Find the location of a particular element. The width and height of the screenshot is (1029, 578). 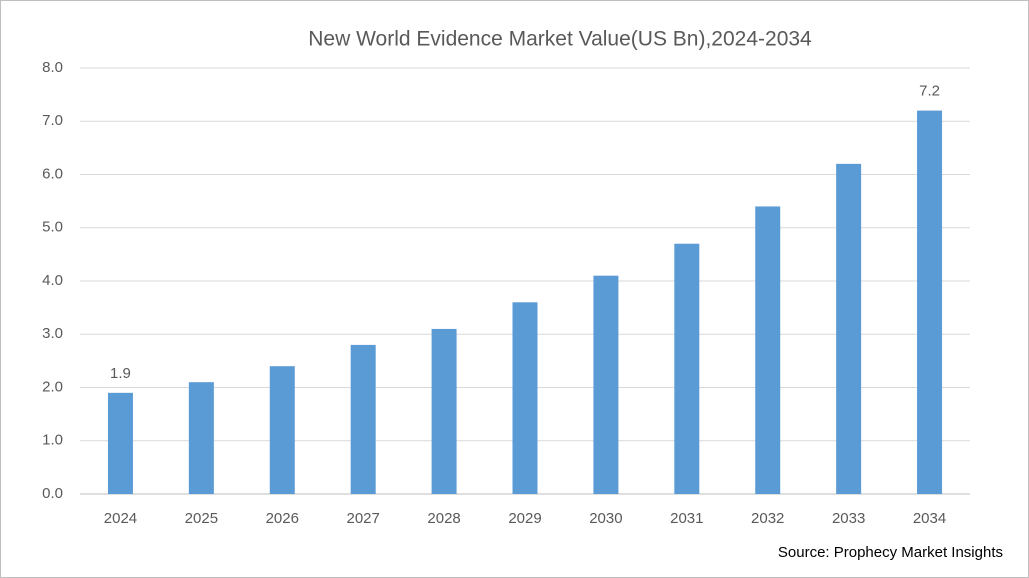

data-label: 1.9 is located at coordinates (120, 373).